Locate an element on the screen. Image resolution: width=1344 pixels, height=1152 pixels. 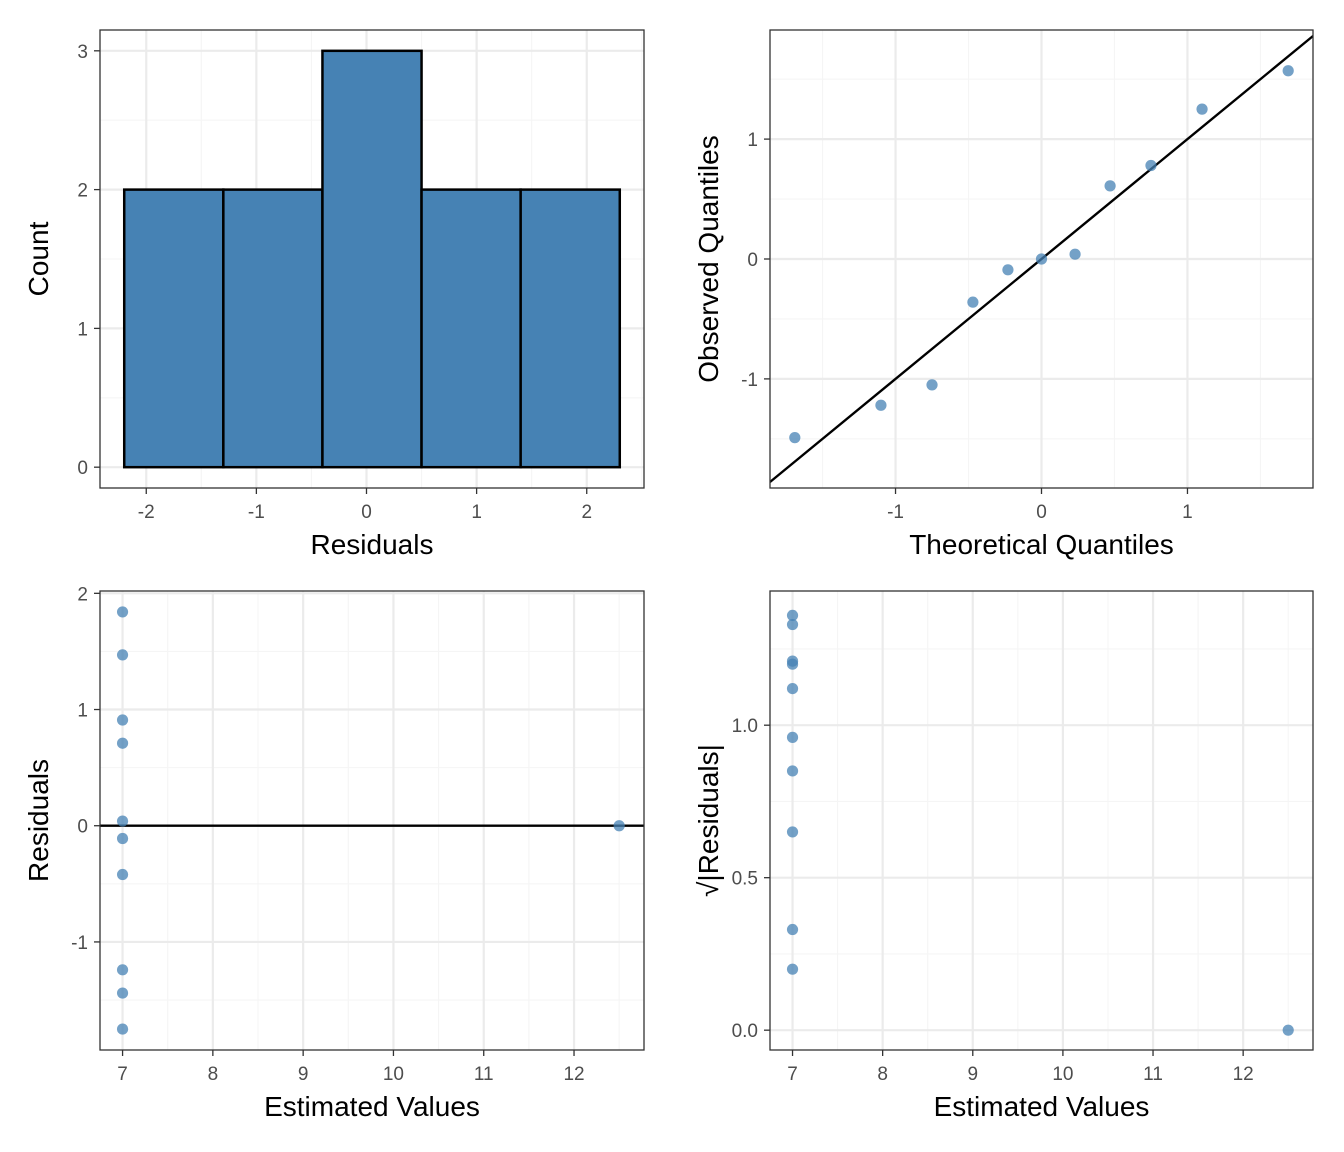
qq-plot-y-axis-title: Observed Quantiles is located at coordinates (708, 258).